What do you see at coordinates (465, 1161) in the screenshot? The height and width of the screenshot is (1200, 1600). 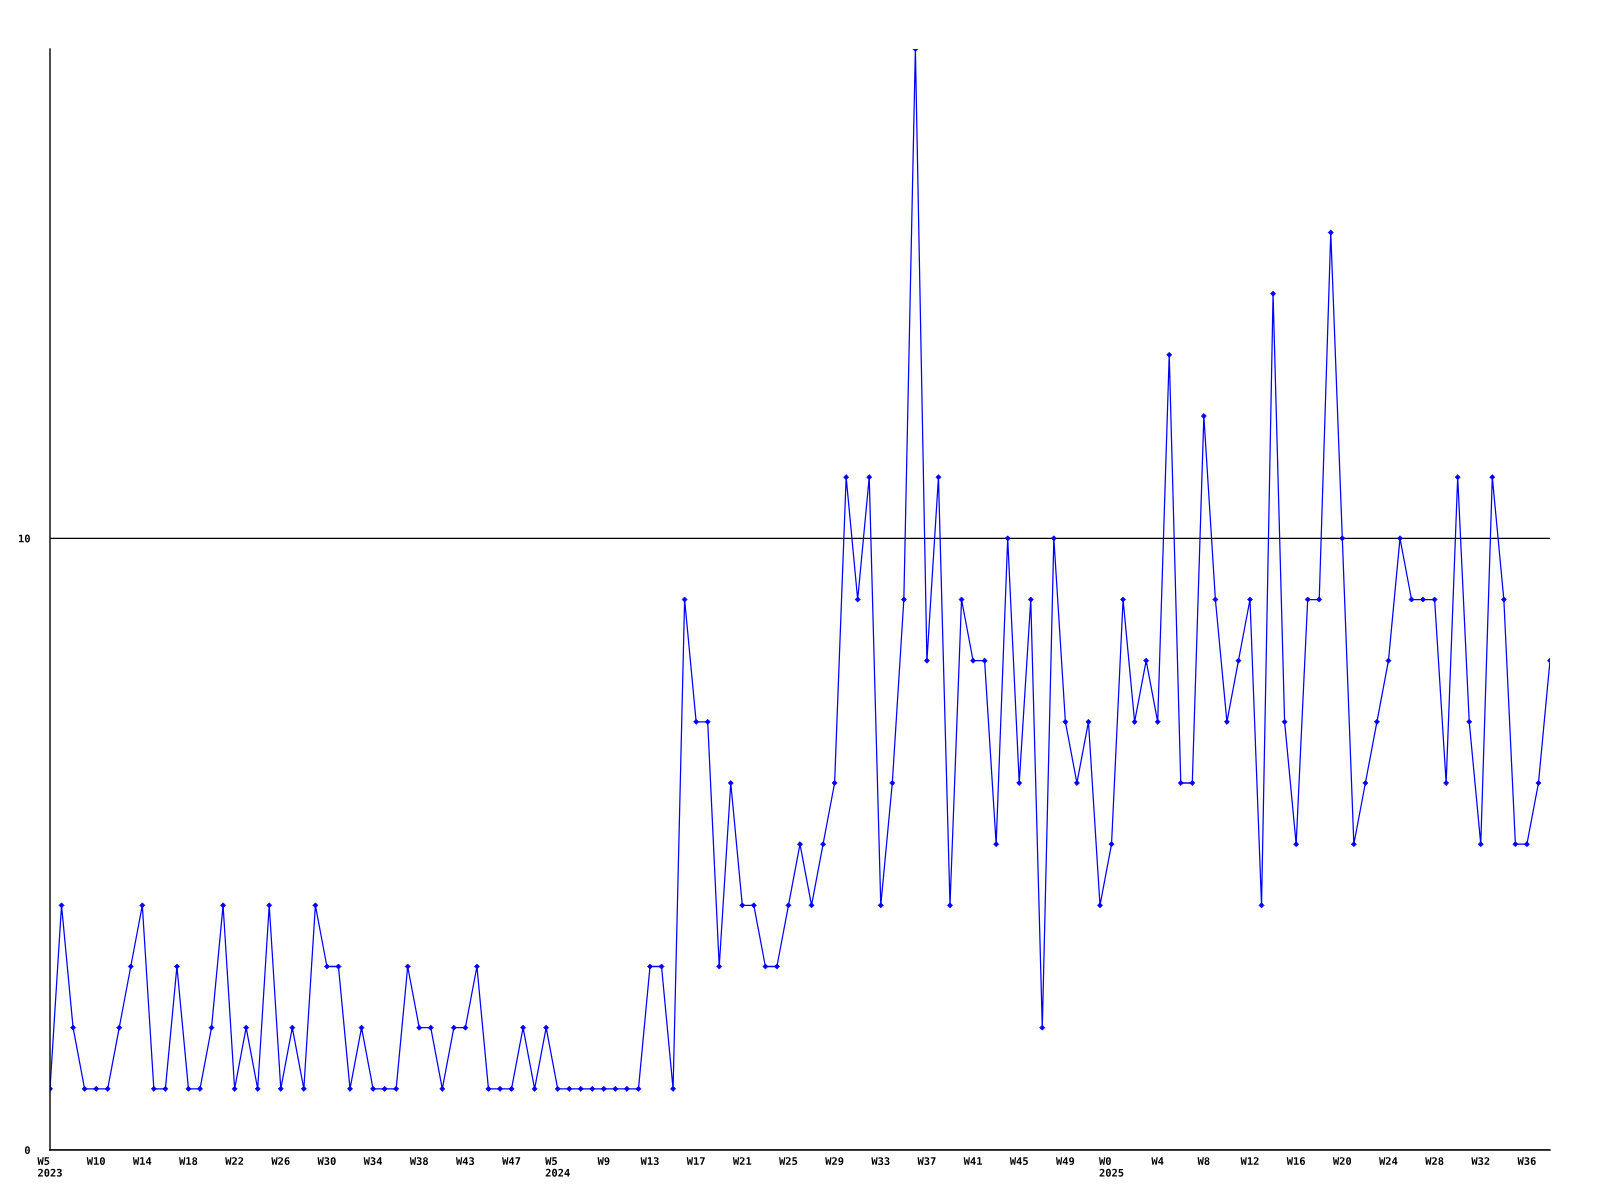 I see `x-tick-label: W43` at bounding box center [465, 1161].